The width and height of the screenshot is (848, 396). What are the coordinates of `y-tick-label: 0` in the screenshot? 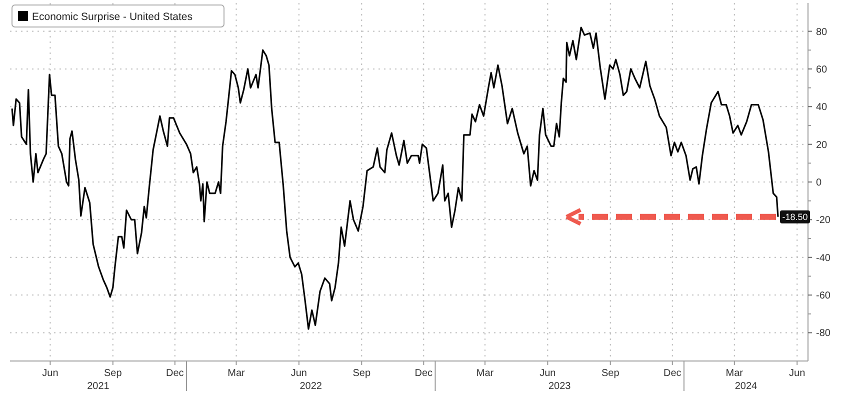 It's located at (819, 183).